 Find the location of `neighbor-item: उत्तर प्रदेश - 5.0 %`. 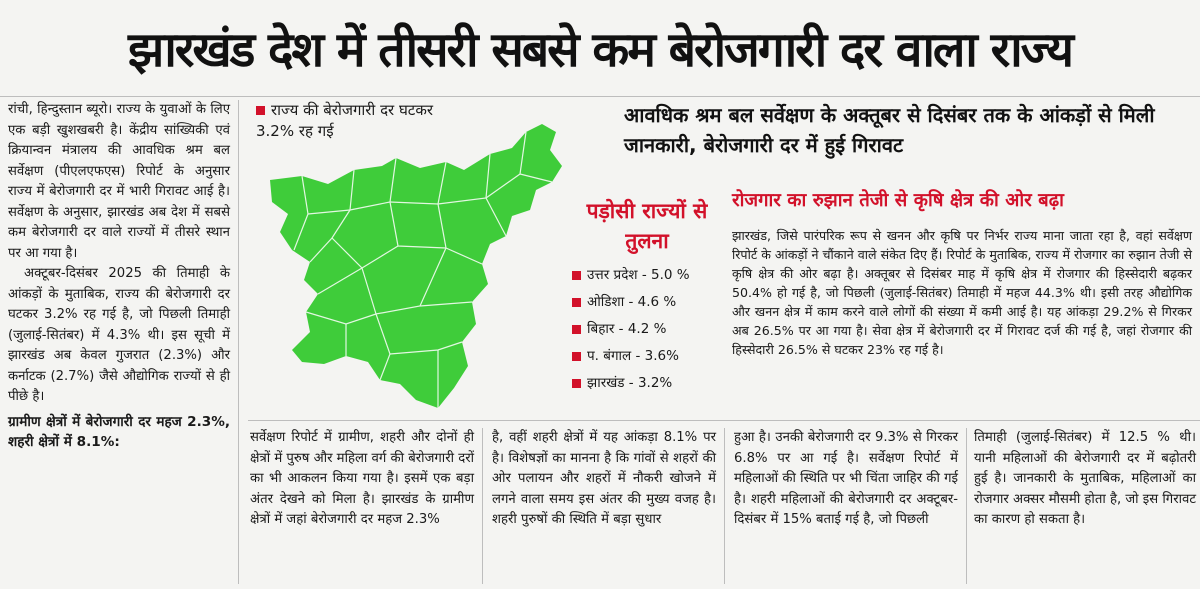

neighbor-item: उत्तर प्रदेश - 5.0 % is located at coordinates (647, 275).